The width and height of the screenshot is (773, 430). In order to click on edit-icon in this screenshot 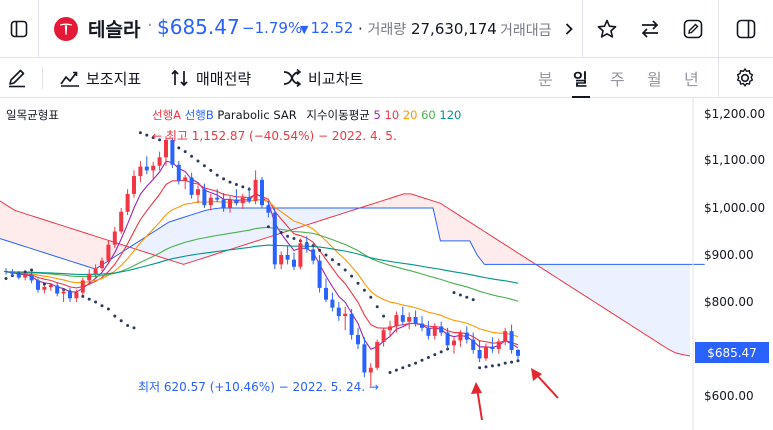, I will do `click(693, 29)`.